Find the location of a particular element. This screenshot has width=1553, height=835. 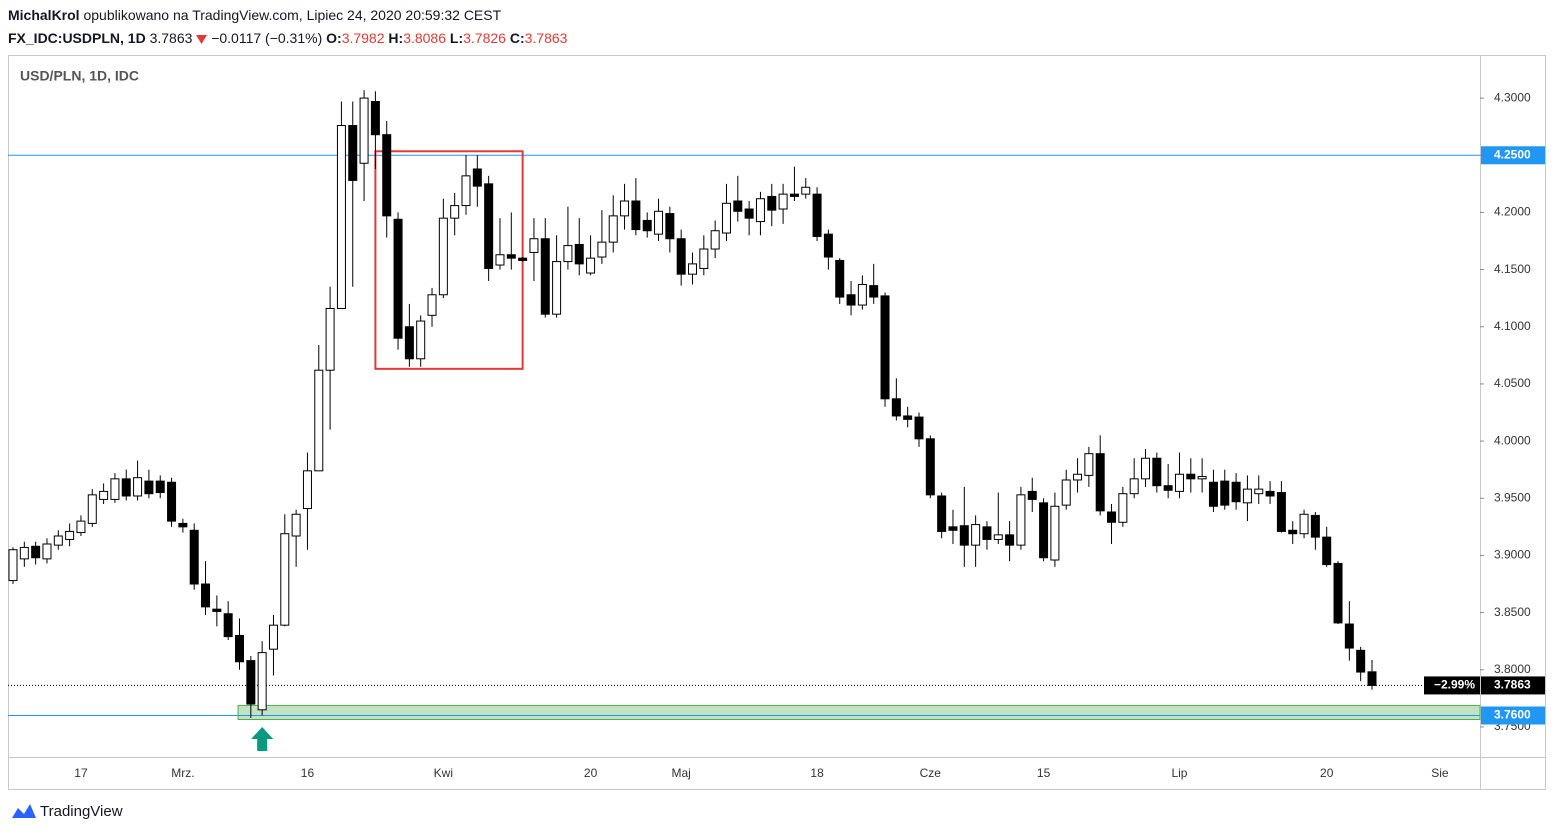

x-tick-label: Lip is located at coordinates (1179, 773).